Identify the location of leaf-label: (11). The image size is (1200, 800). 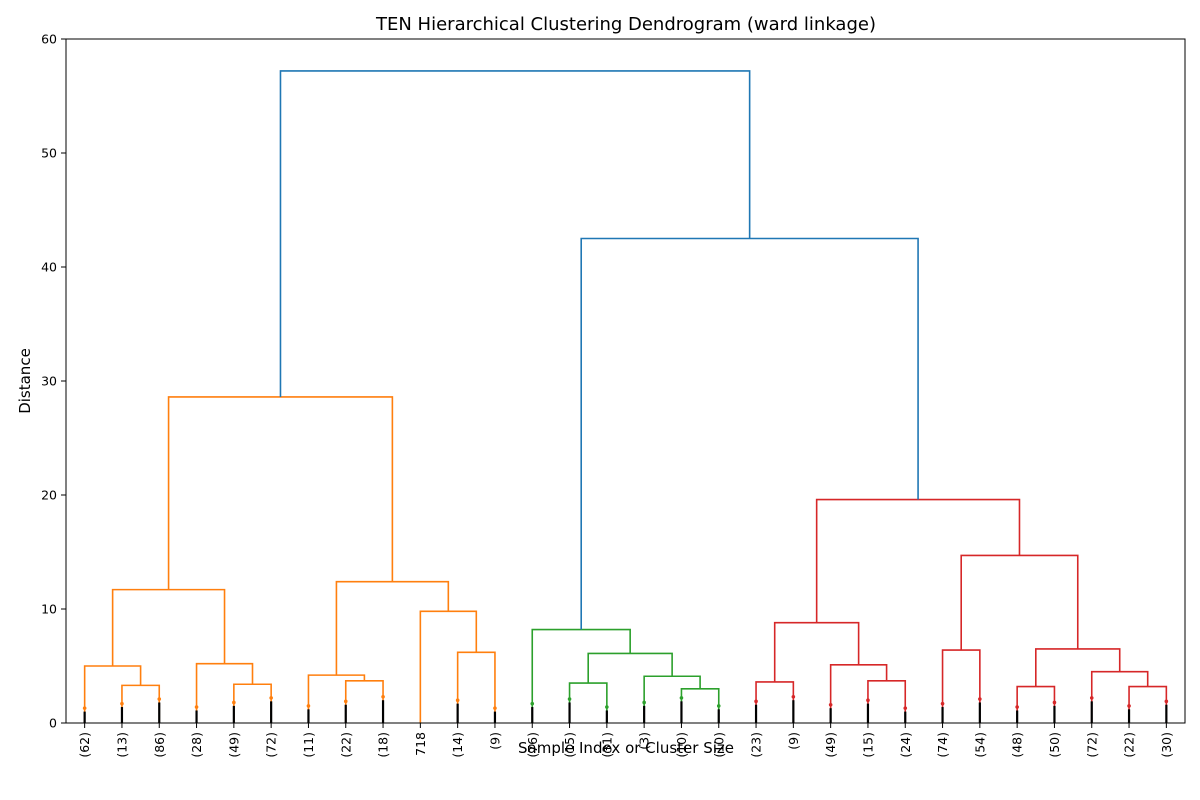
(308, 745).